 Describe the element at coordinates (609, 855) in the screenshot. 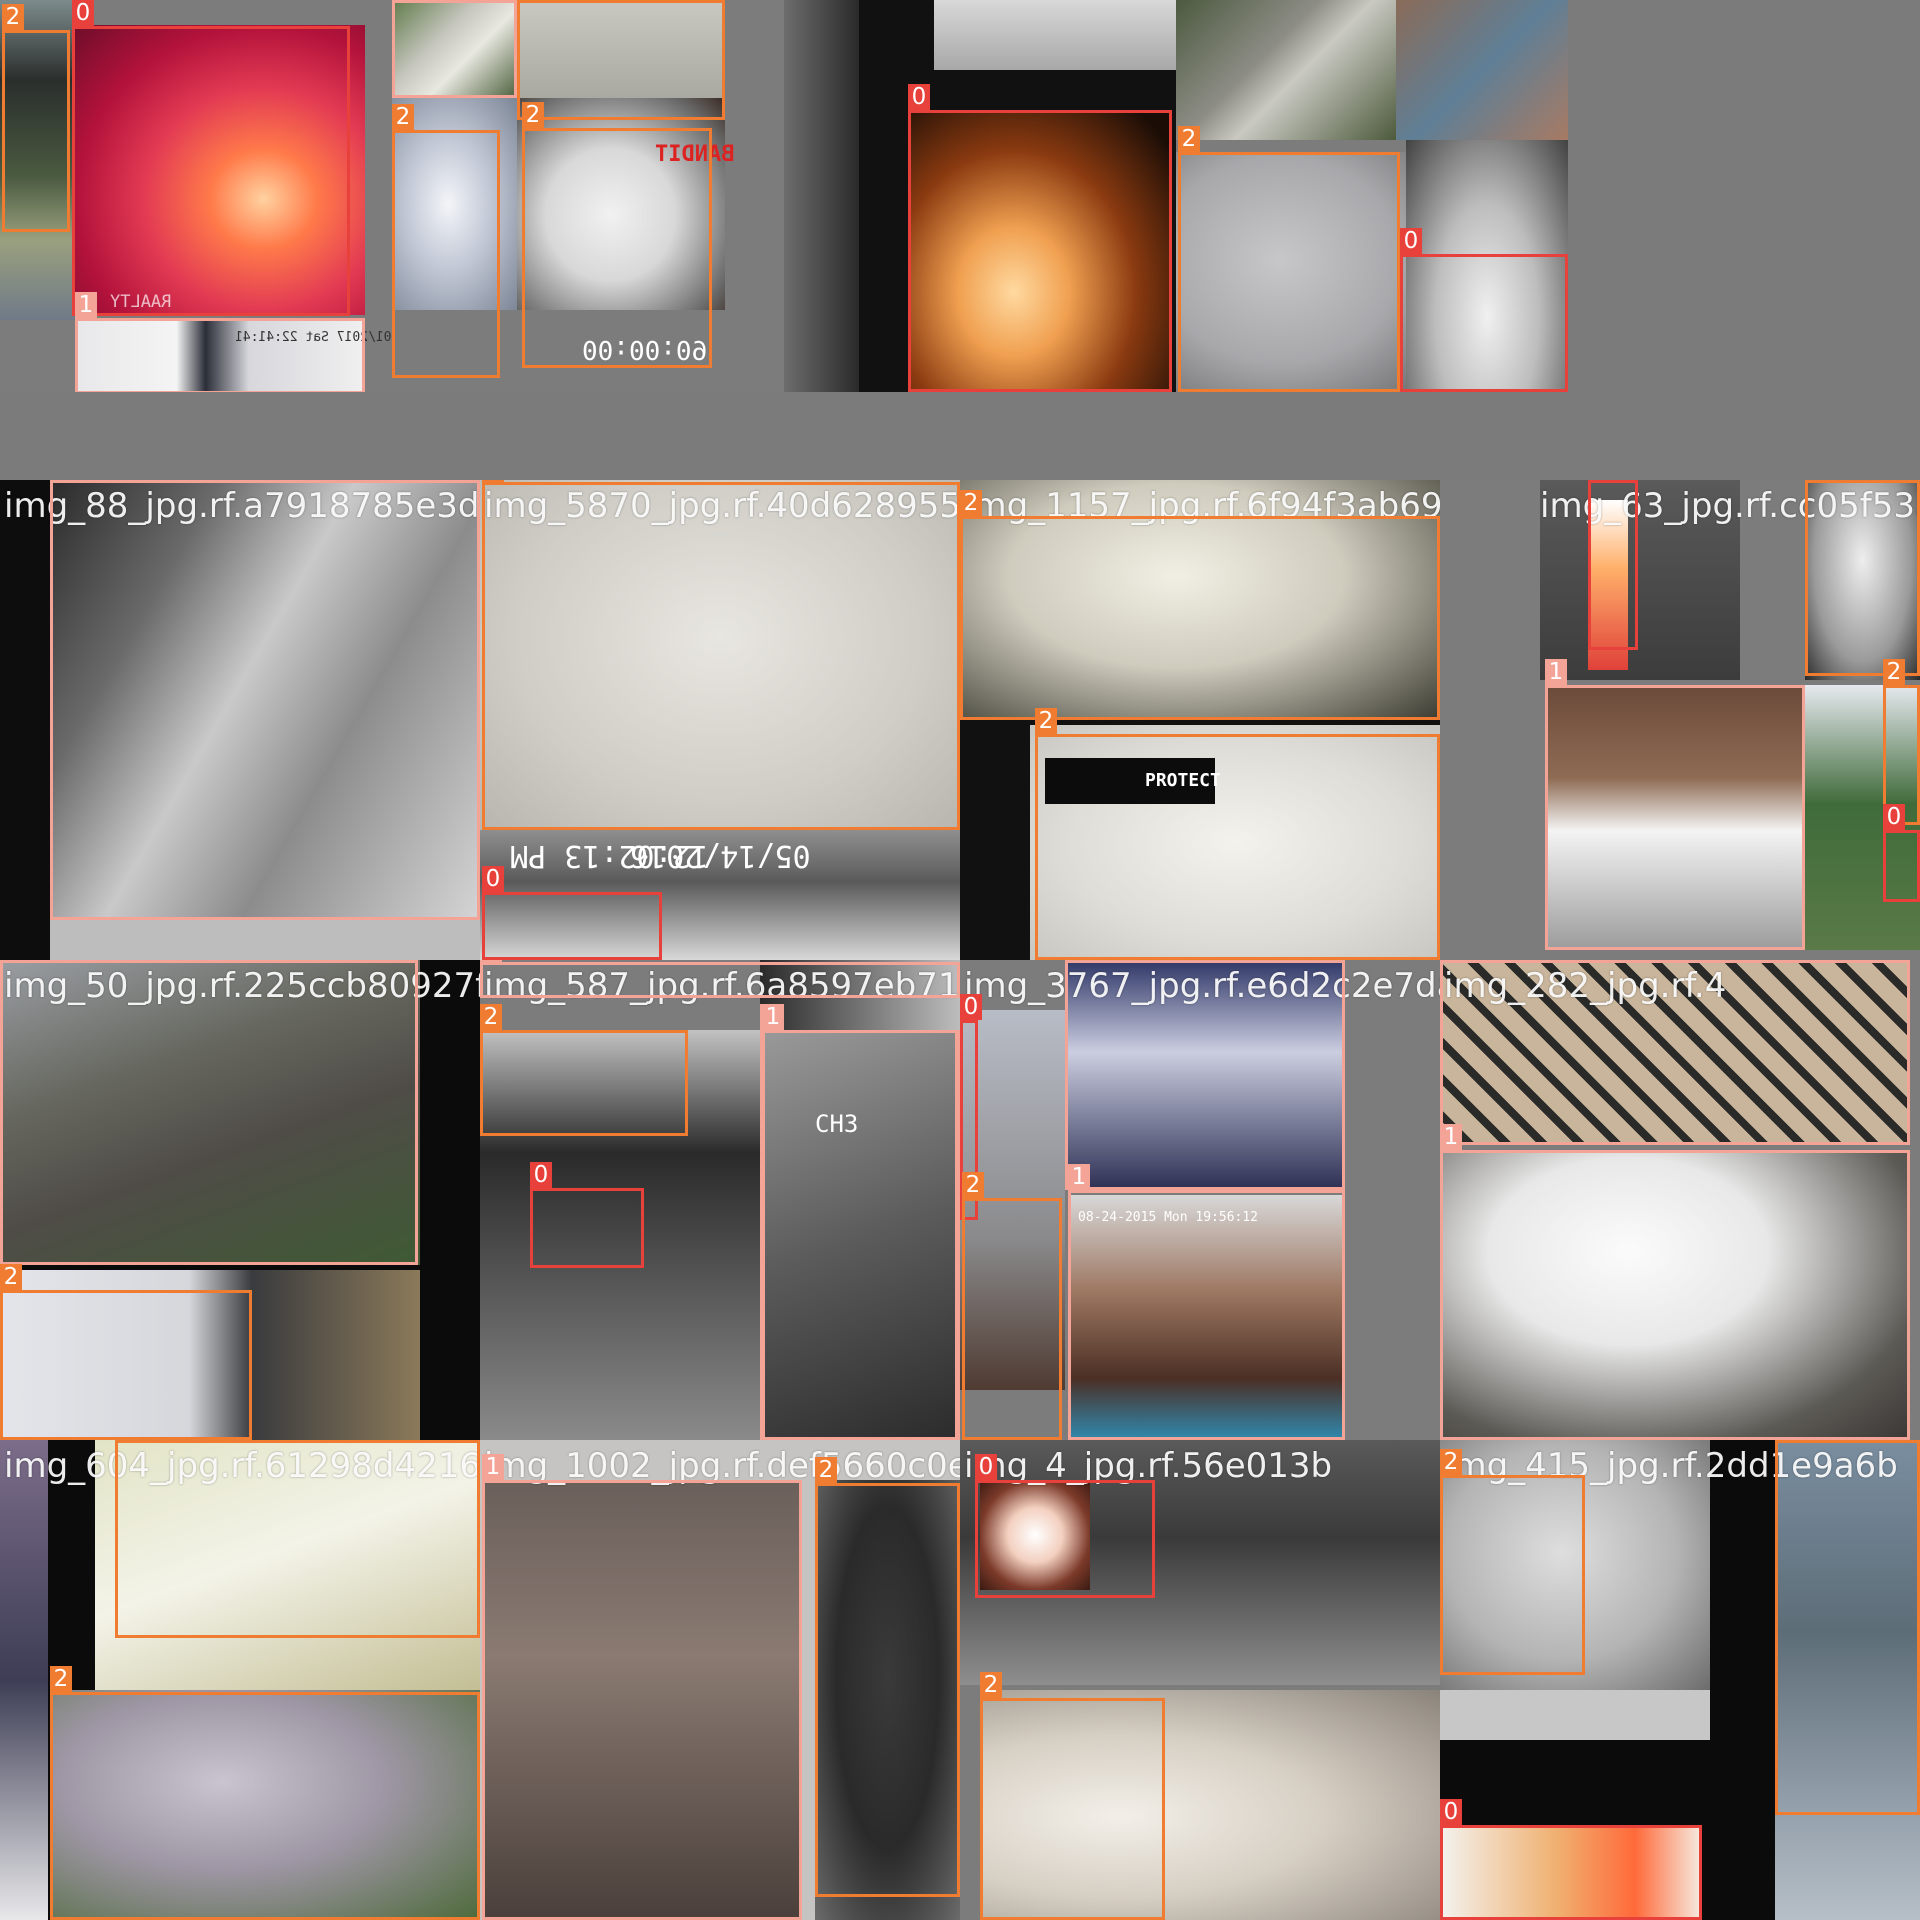

I see `overlay-cam-time: 12:02:13 PM` at that location.